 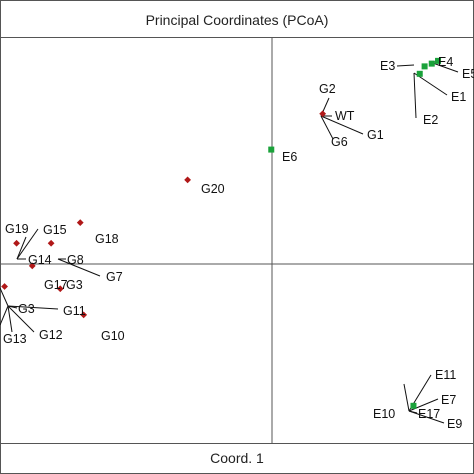 I want to click on point-label-wt: WT, so click(x=345, y=116).